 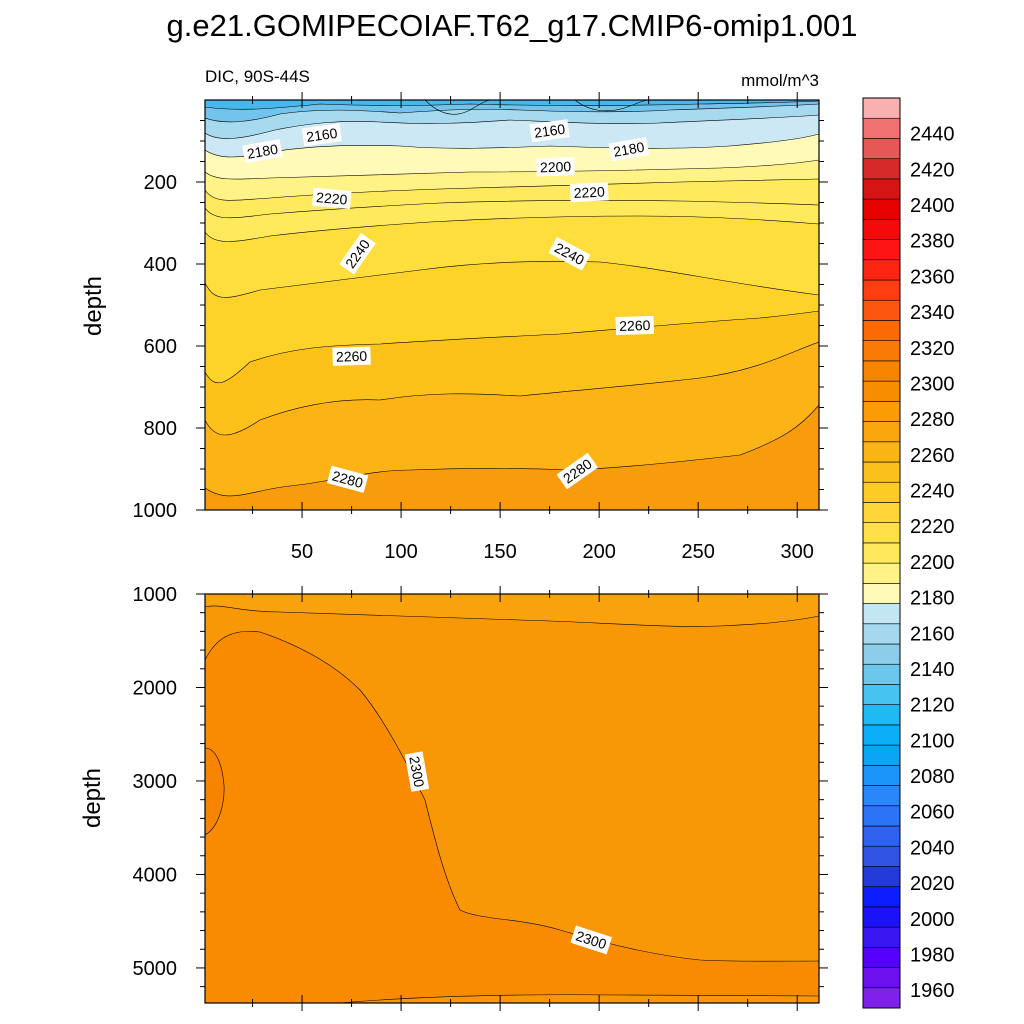 I want to click on colorbar-tick-label: 2020, so click(x=932, y=884).